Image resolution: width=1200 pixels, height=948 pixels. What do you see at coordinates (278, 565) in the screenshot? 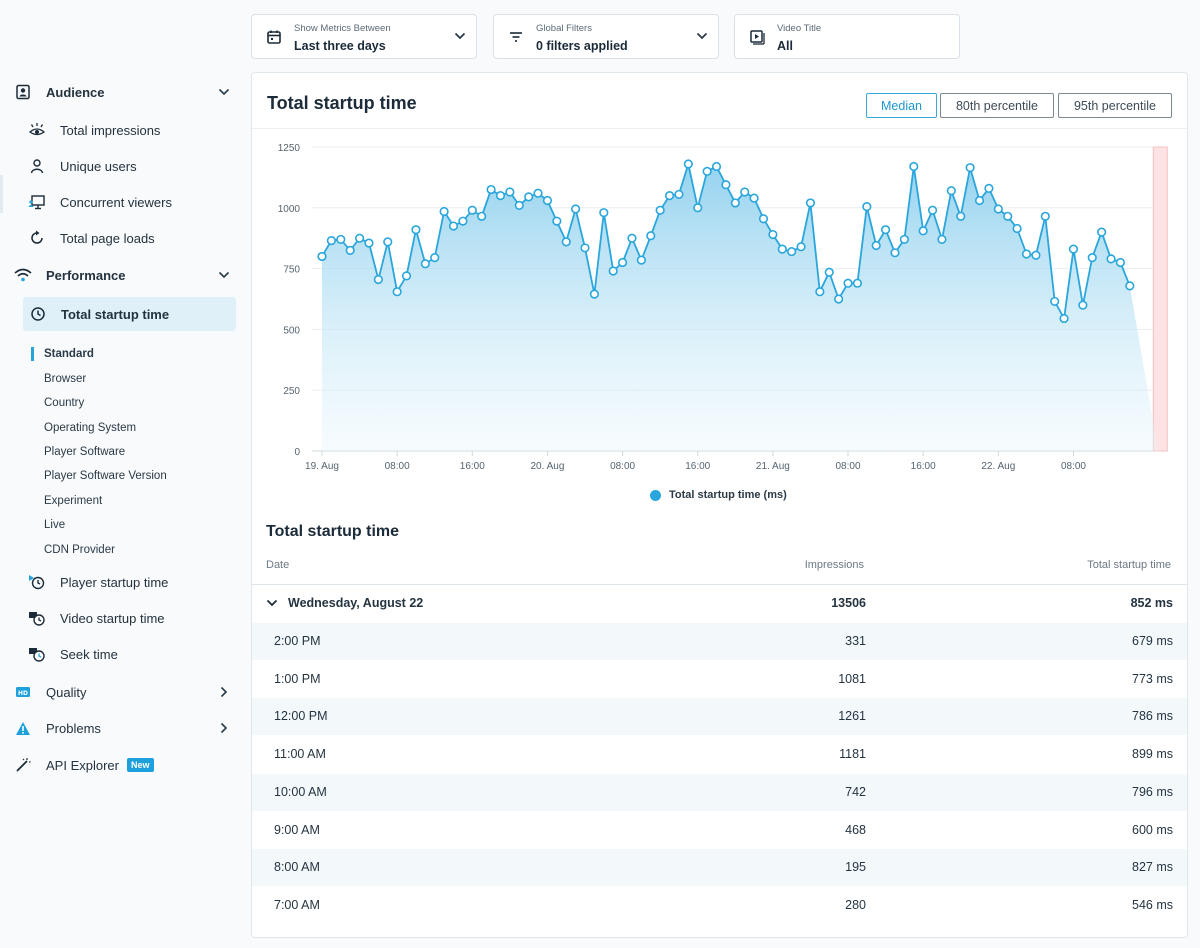
I see `column-header-date: Date` at bounding box center [278, 565].